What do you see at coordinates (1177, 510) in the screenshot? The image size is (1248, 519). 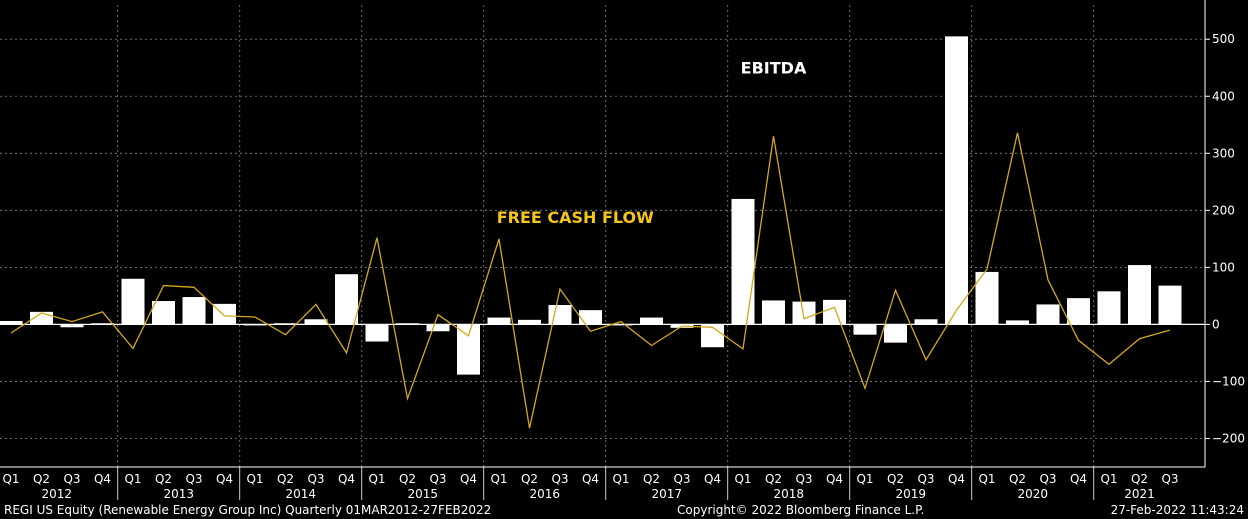 I see `footer-timestamp: 27-Feb-2022 11:43:24` at bounding box center [1177, 510].